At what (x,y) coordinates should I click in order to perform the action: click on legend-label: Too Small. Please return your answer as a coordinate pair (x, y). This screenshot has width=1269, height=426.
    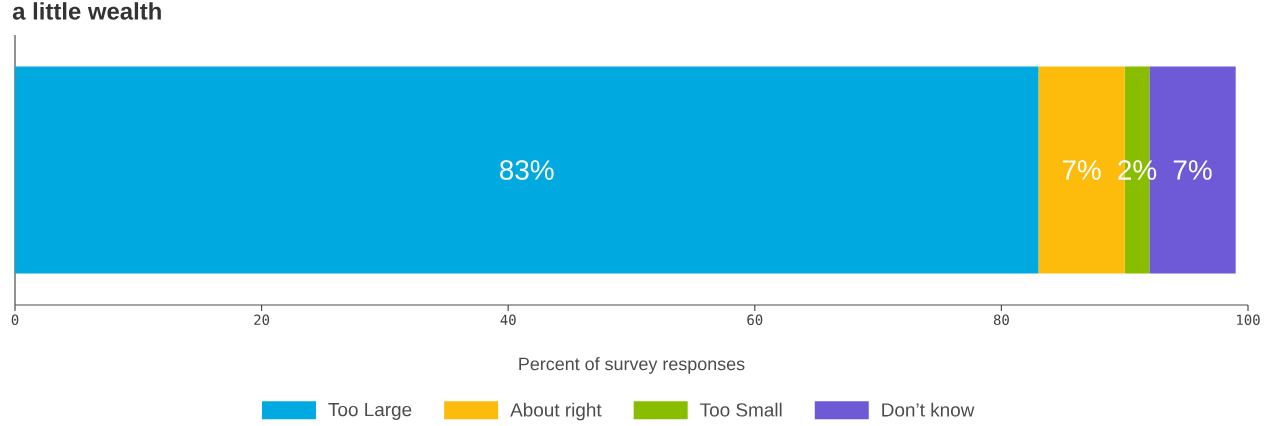
    Looking at the image, I should click on (741, 409).